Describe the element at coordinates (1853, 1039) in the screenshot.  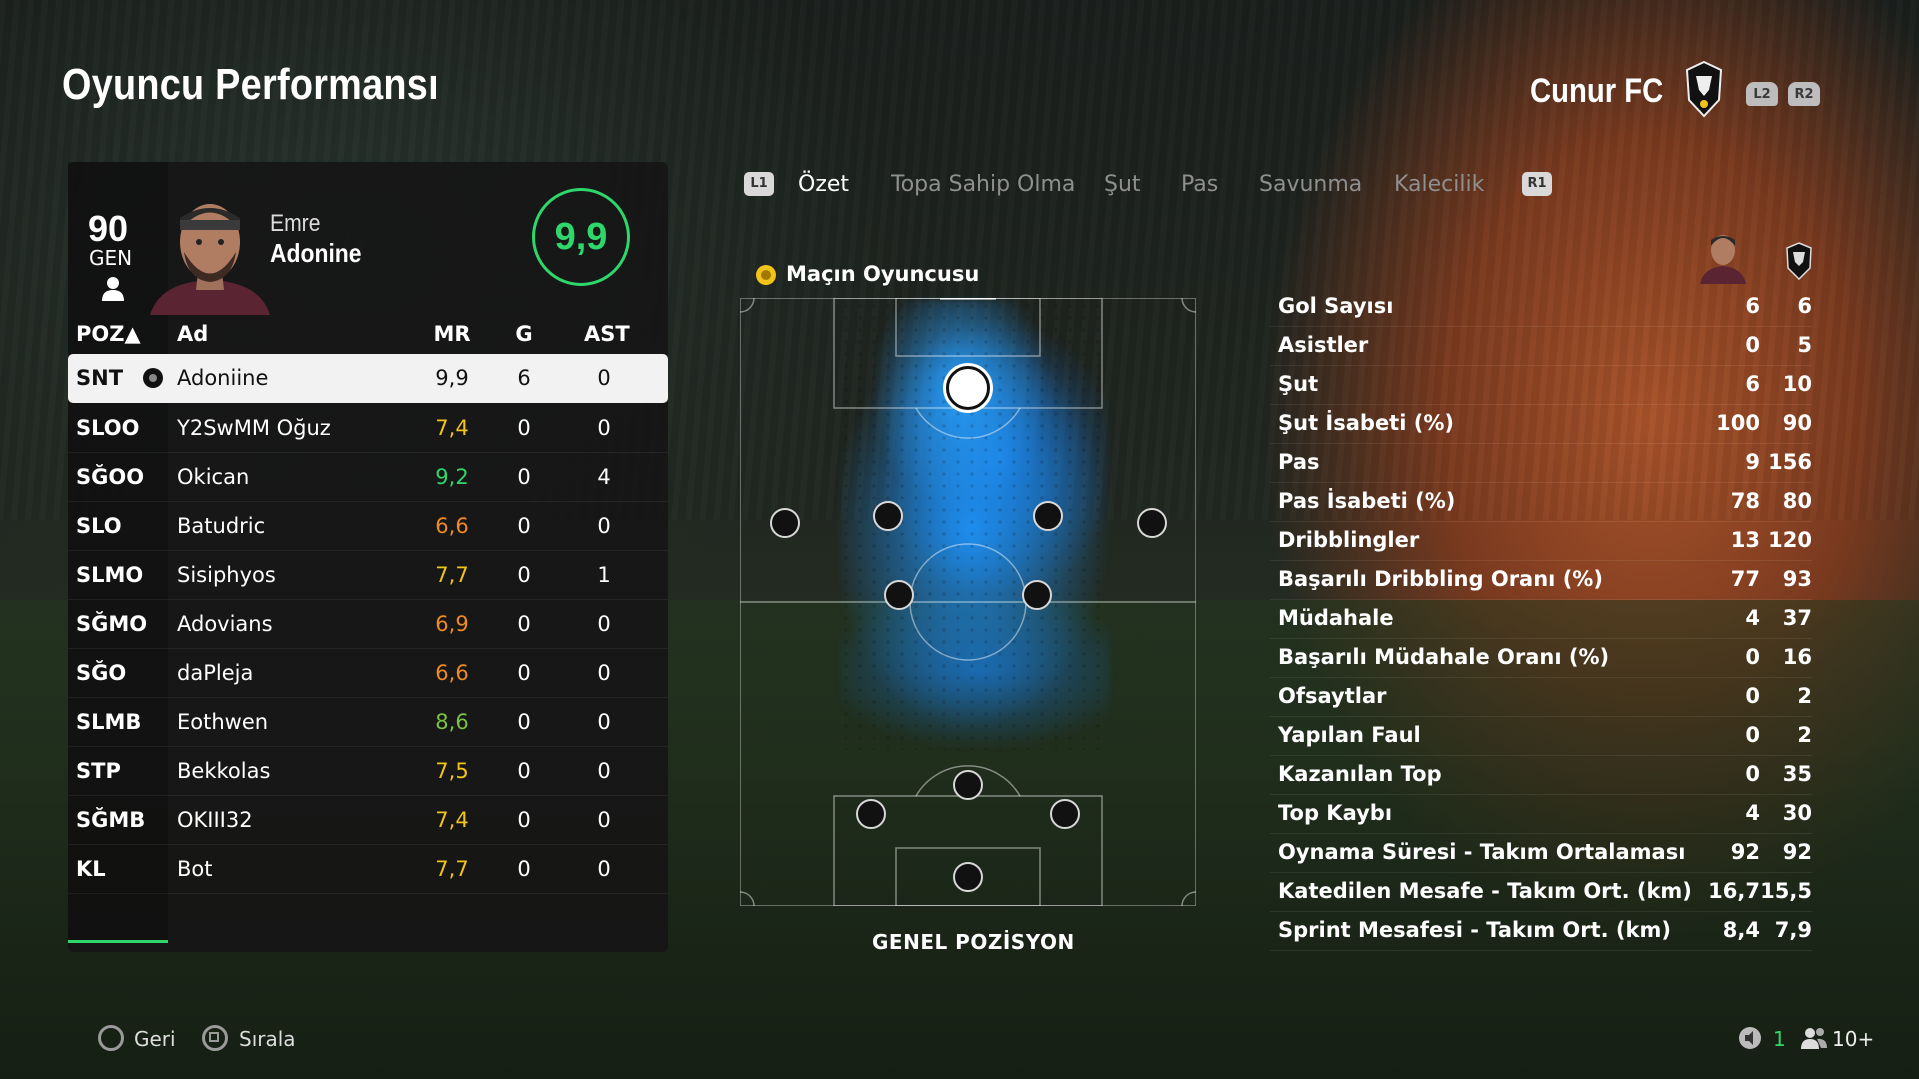
I see `party-count: 10+` at that location.